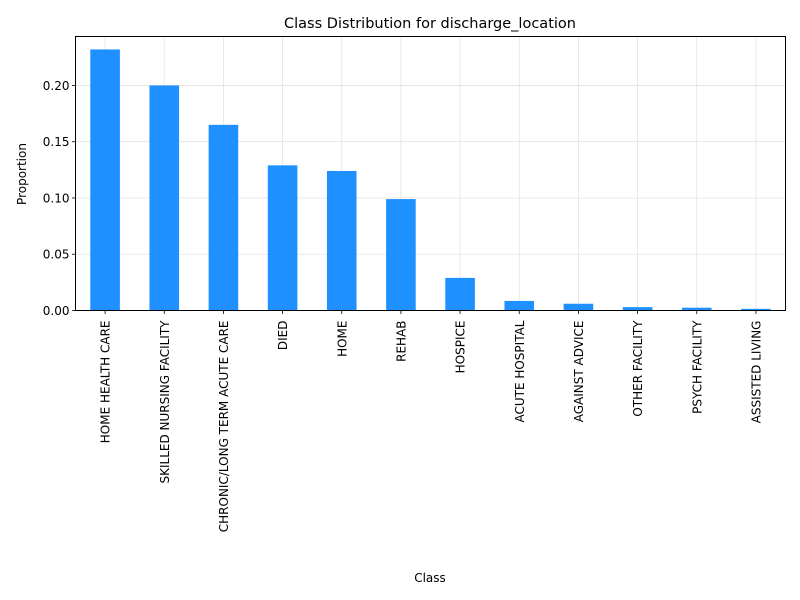 Image resolution: width=800 pixels, height=600 pixels. Describe the element at coordinates (56, 86) in the screenshot. I see `y-tick-label: 0.20` at that location.